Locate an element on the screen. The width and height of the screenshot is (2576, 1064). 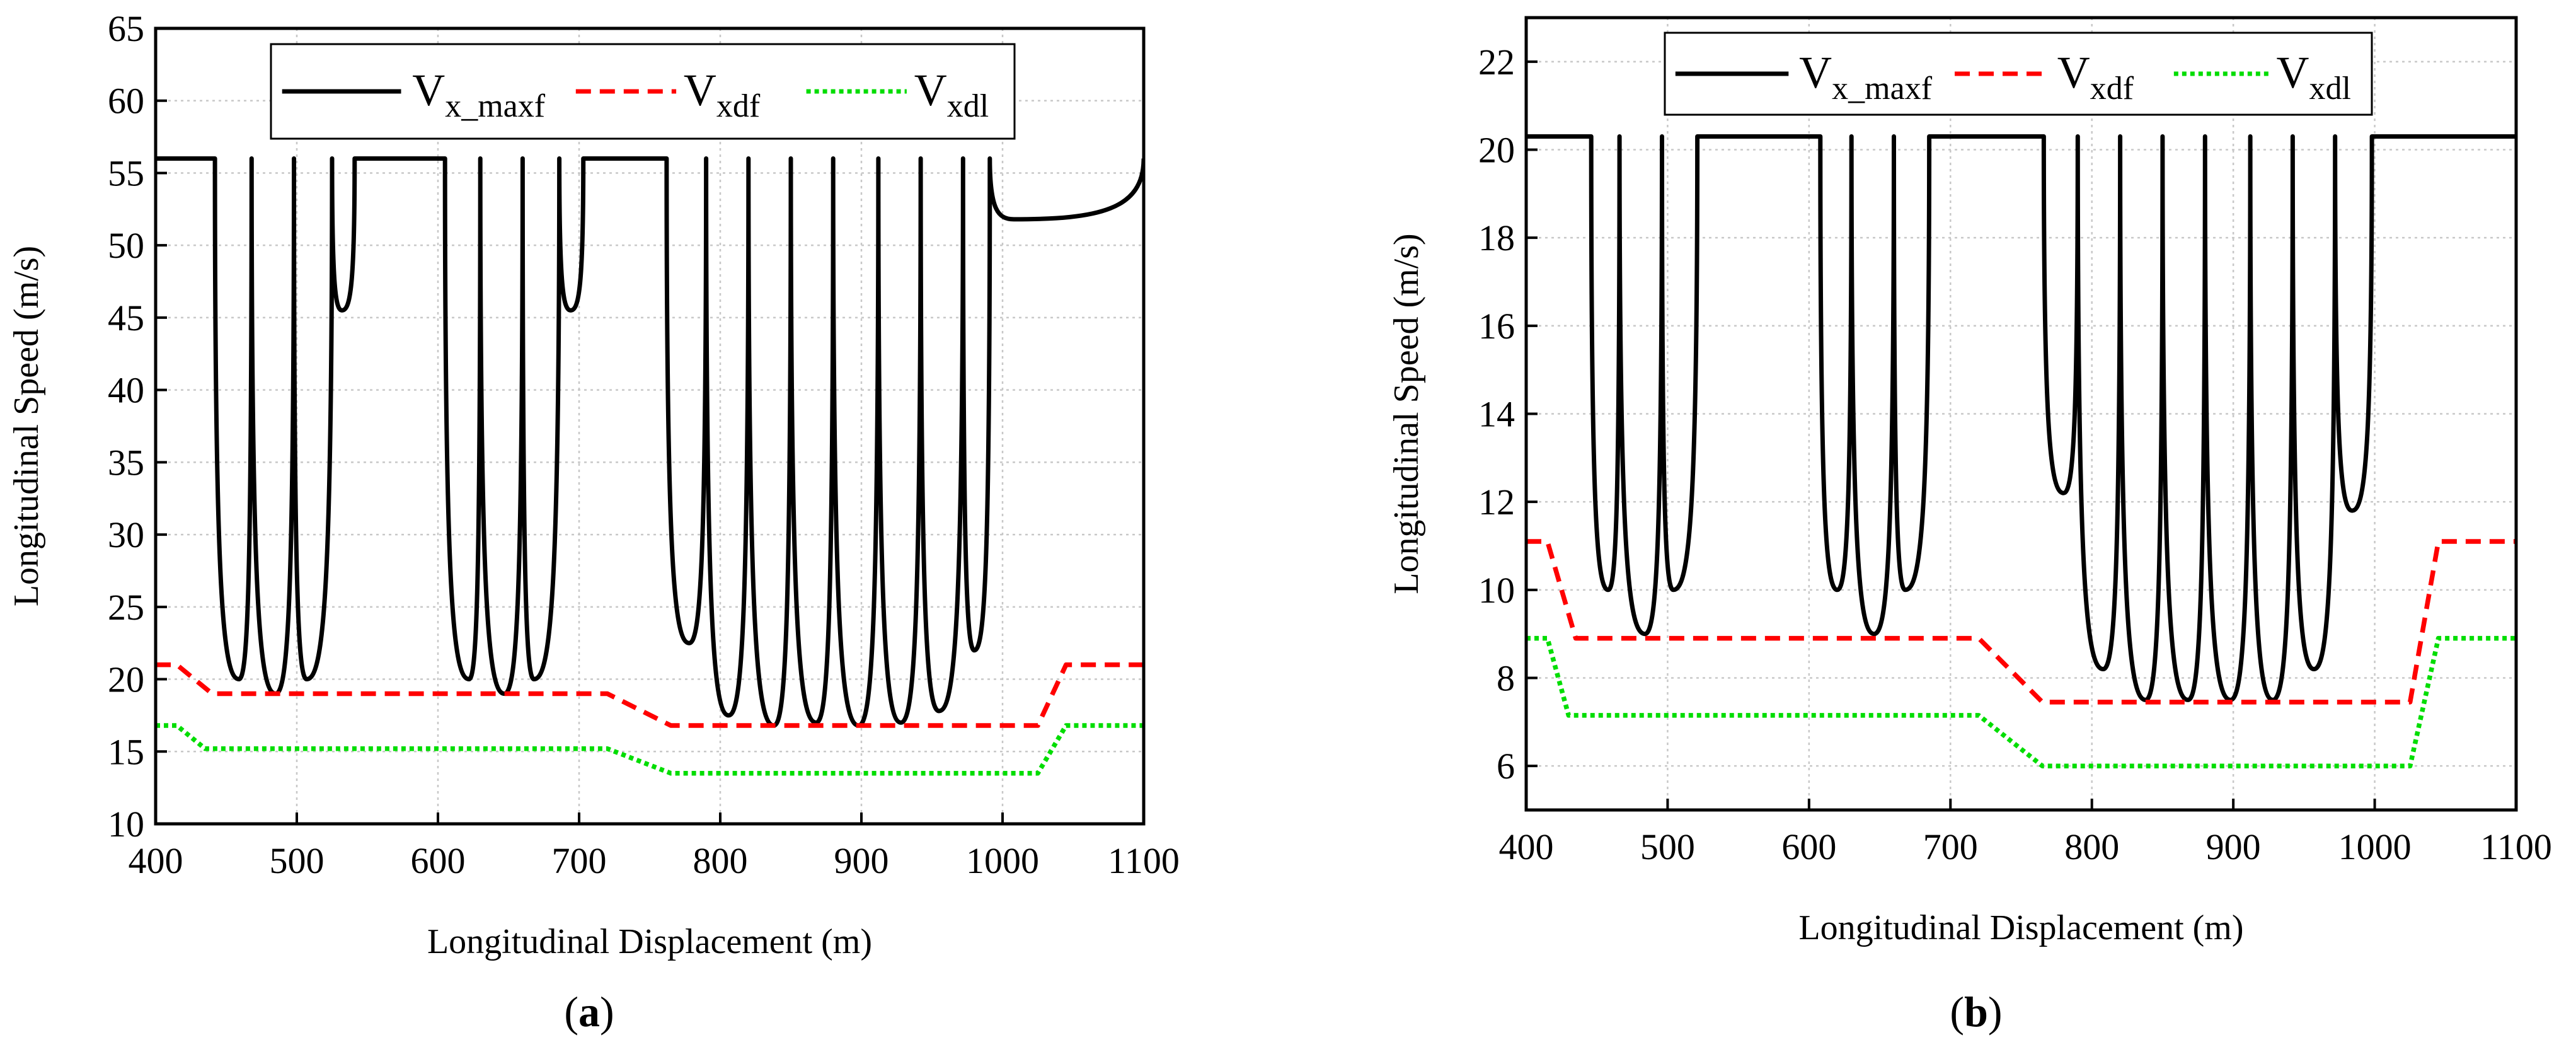
y-axis-label-a: Longitudinal Speed (m/s) is located at coordinates (26, 426).